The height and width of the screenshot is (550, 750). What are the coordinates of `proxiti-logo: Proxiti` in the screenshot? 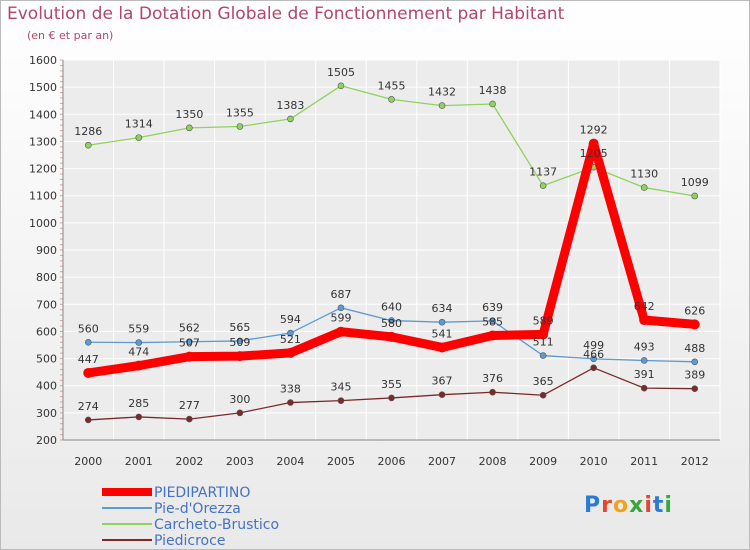 It's located at (628, 505).